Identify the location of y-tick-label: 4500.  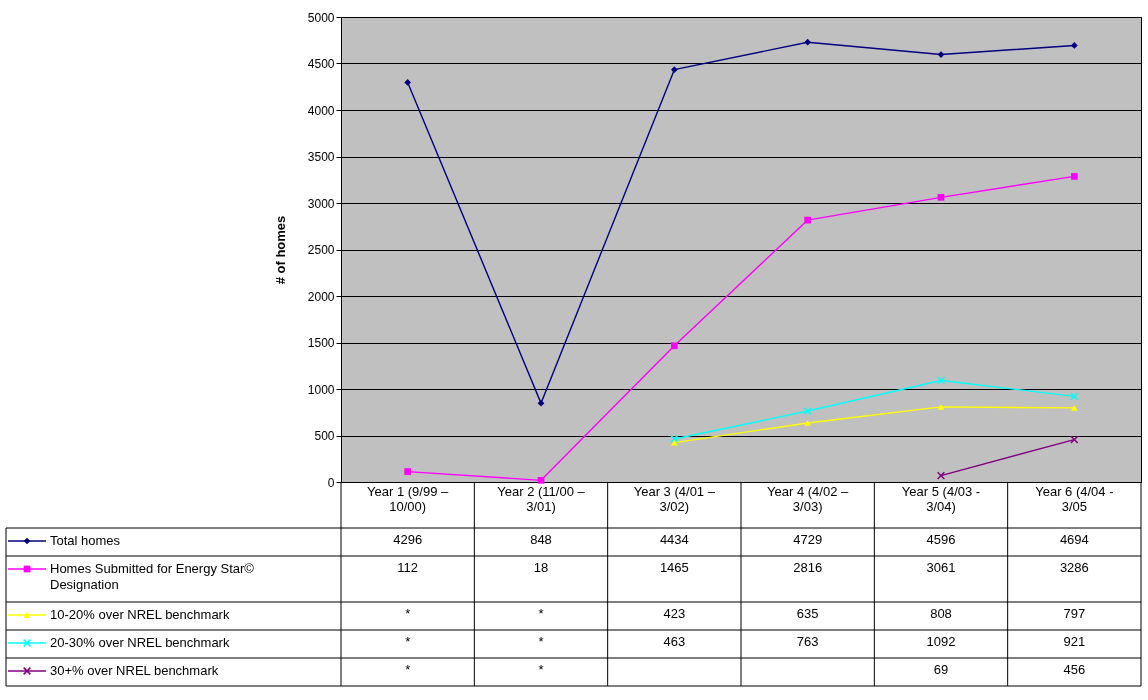
(321, 64).